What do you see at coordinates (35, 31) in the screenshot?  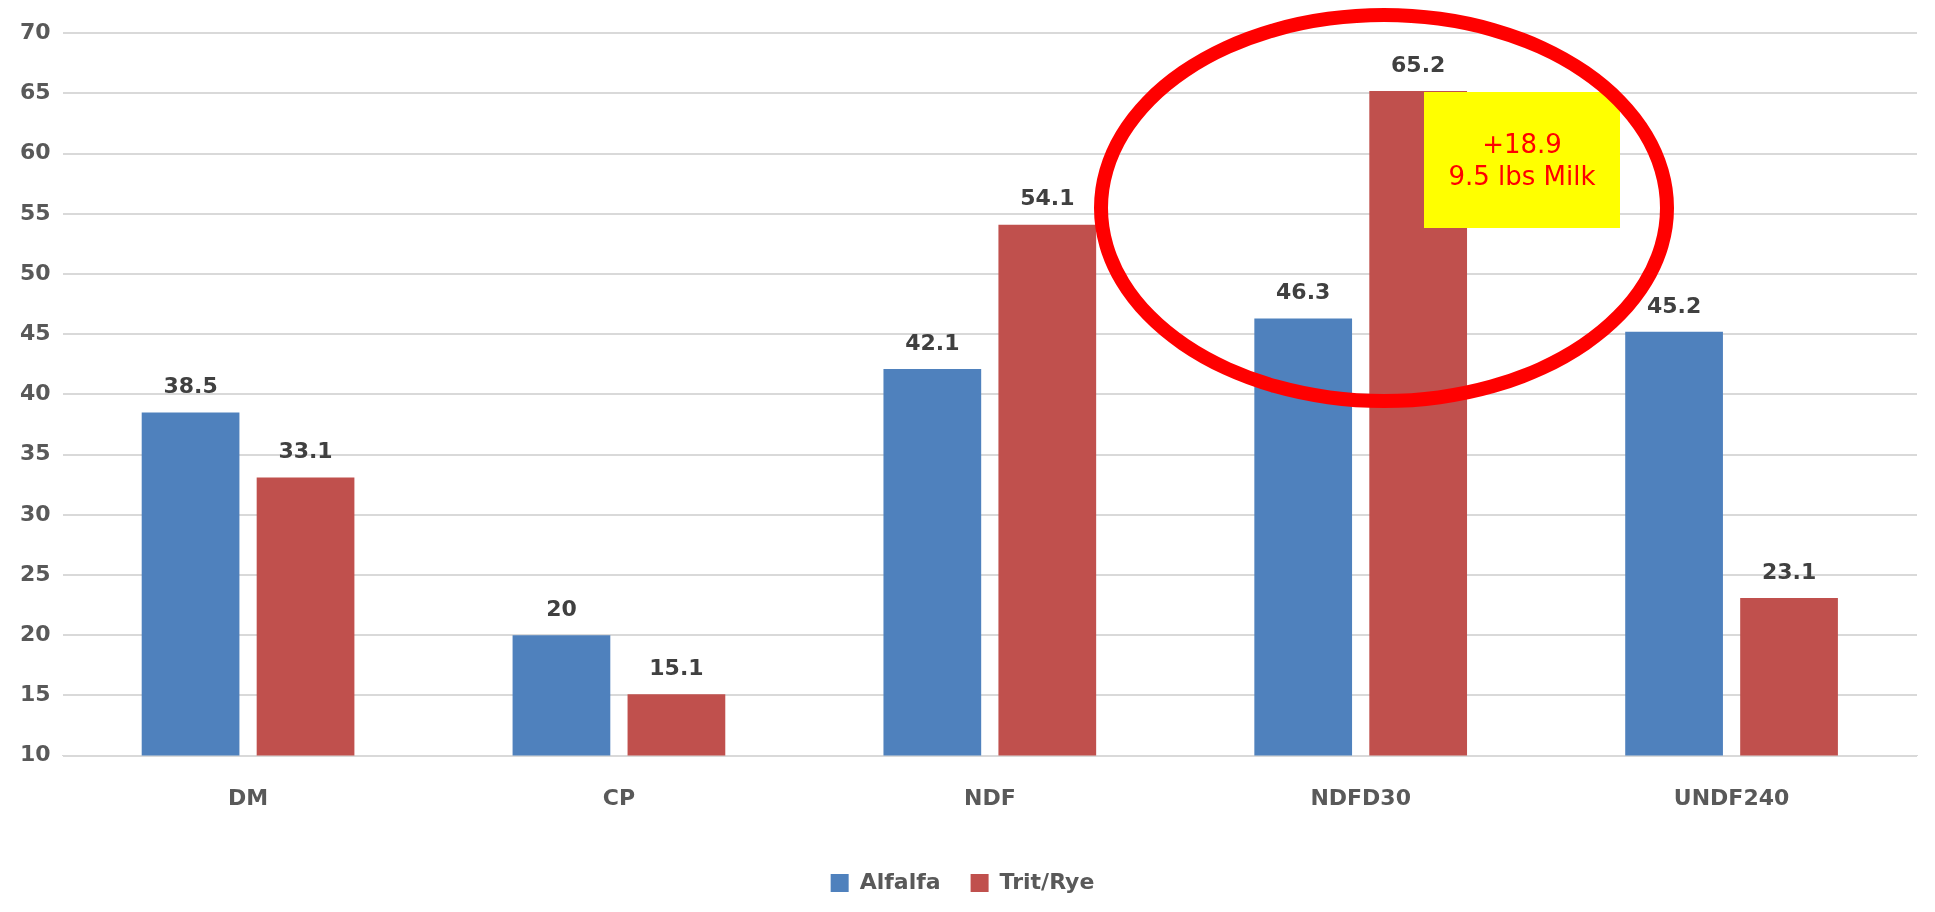 I see `y-tick-label: 70` at bounding box center [35, 31].